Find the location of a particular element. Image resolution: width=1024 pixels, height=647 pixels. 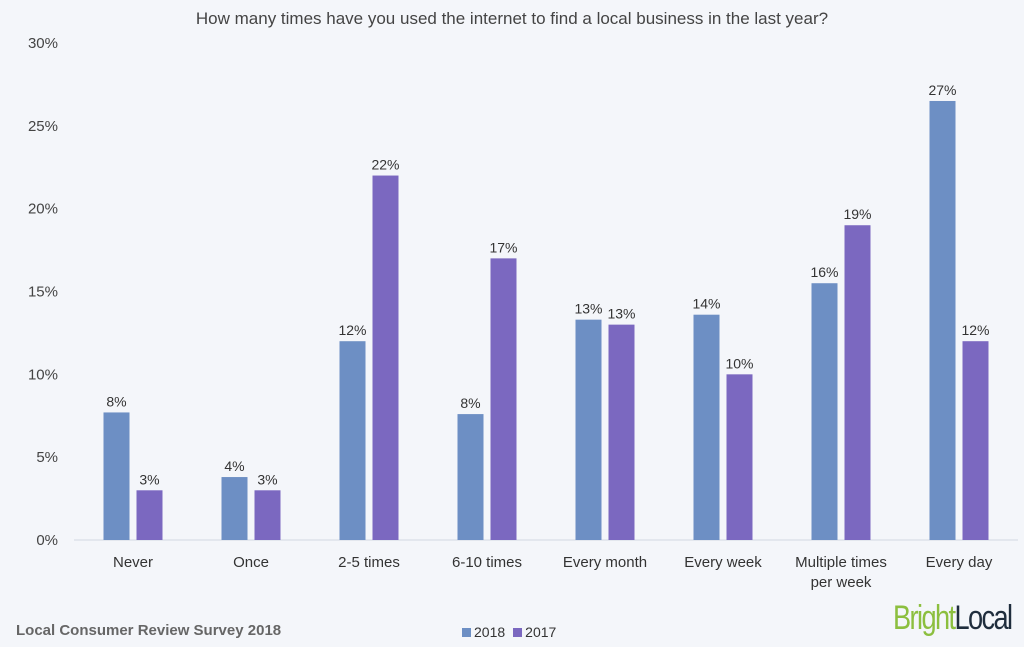

data-label: 22% is located at coordinates (385, 165).